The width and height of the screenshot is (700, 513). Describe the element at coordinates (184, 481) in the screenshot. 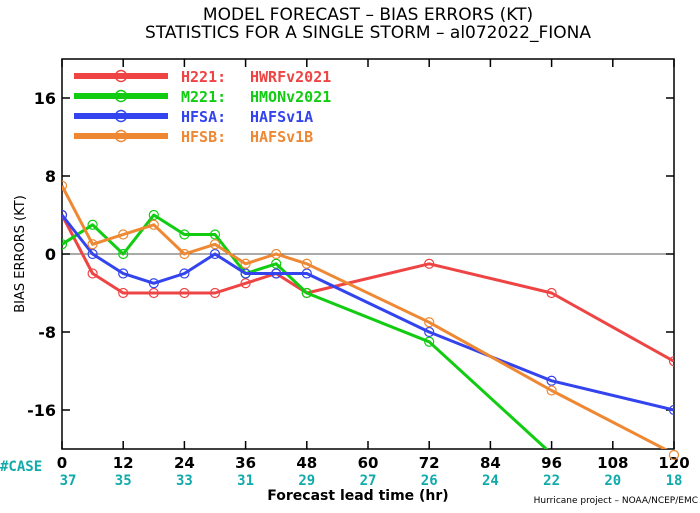

I see `case-count-label: 33` at that location.